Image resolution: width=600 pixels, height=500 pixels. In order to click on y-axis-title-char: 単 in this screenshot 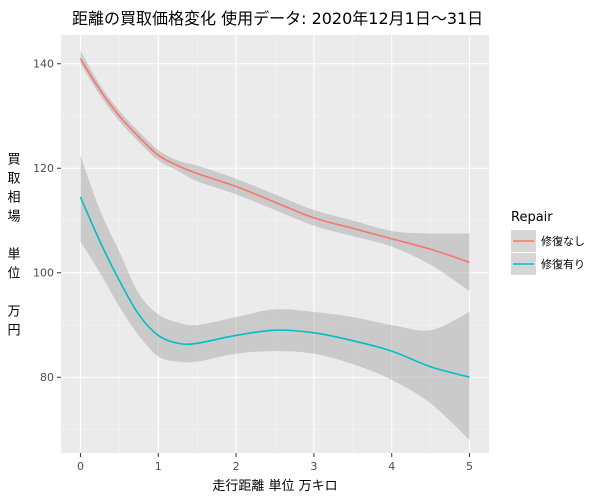, I will do `click(13, 255)`.